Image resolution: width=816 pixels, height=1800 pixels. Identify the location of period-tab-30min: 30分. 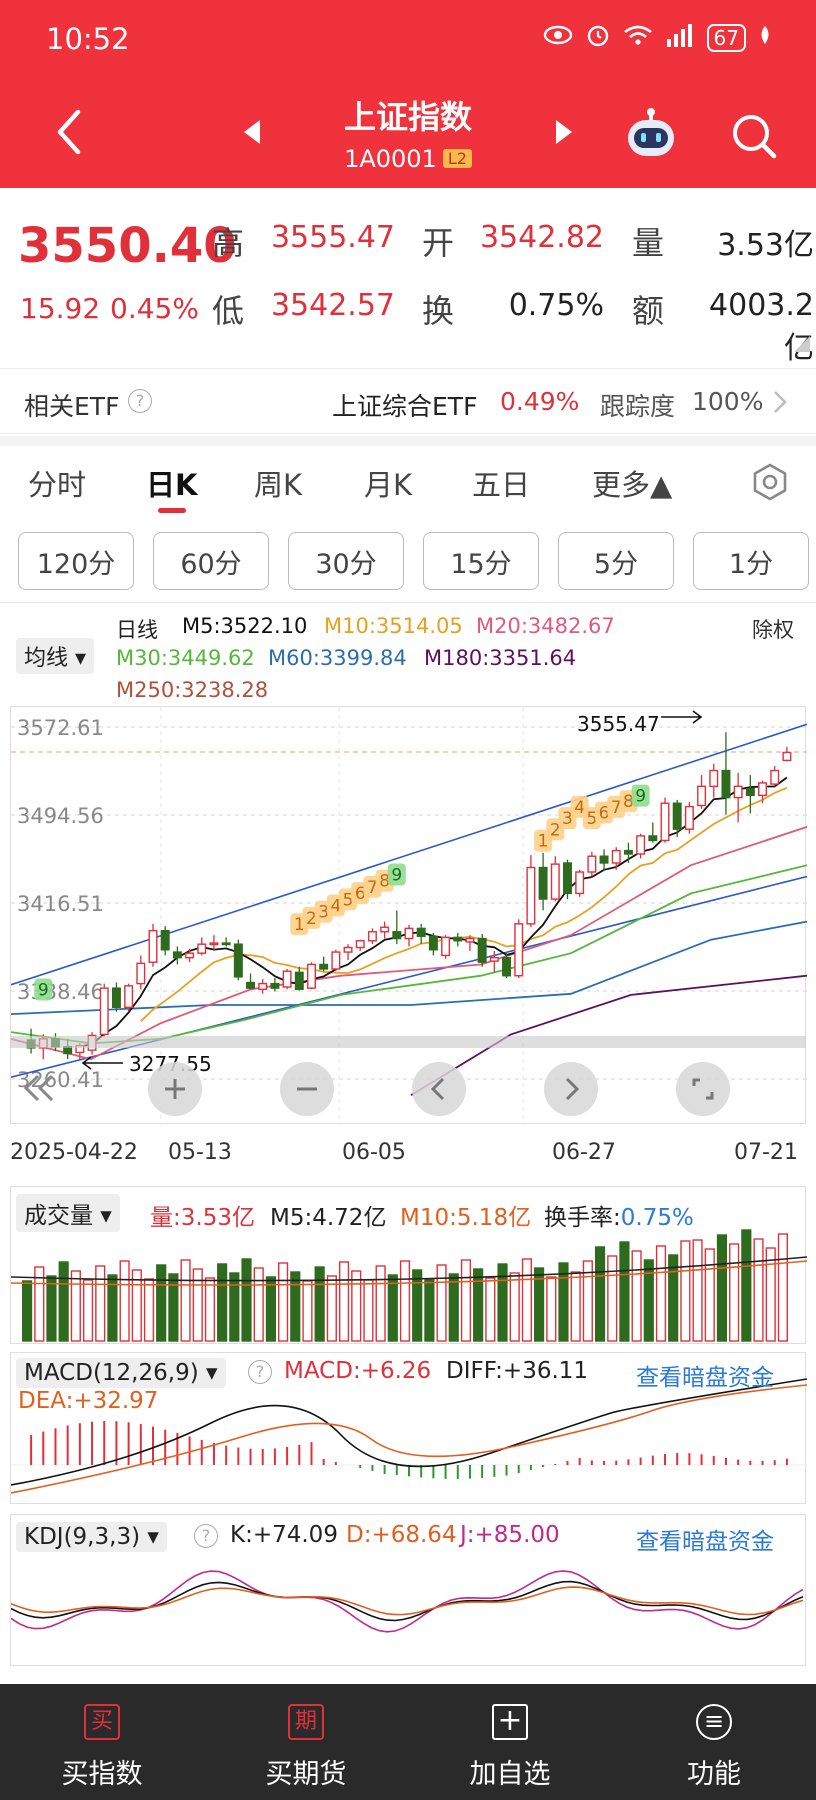
(346, 561).